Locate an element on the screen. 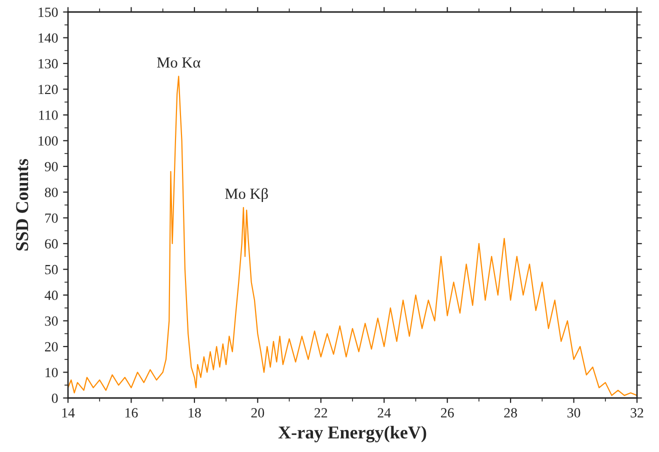  x-tick-label: 20 is located at coordinates (257, 413).